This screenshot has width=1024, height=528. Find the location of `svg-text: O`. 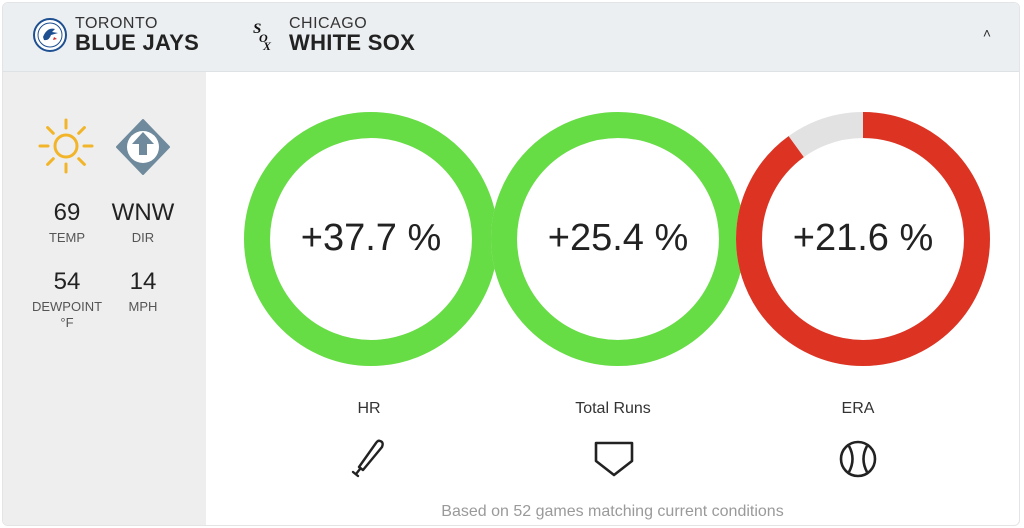

svg-text: O is located at coordinates (263, 38).